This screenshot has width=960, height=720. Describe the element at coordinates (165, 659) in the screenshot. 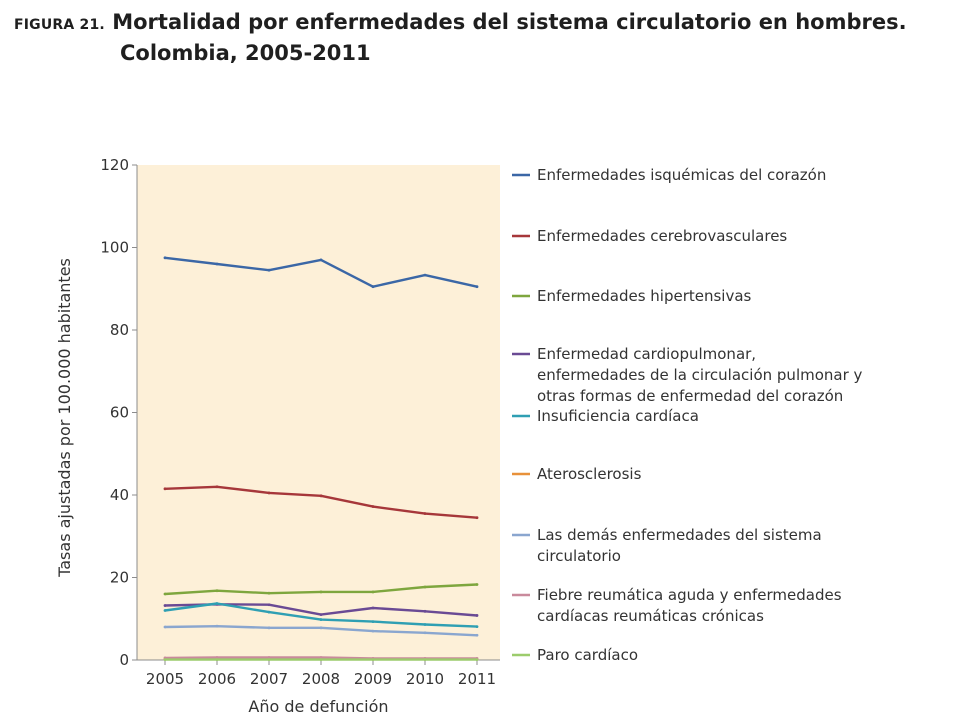

I see `data-point-s9-2005` at that location.